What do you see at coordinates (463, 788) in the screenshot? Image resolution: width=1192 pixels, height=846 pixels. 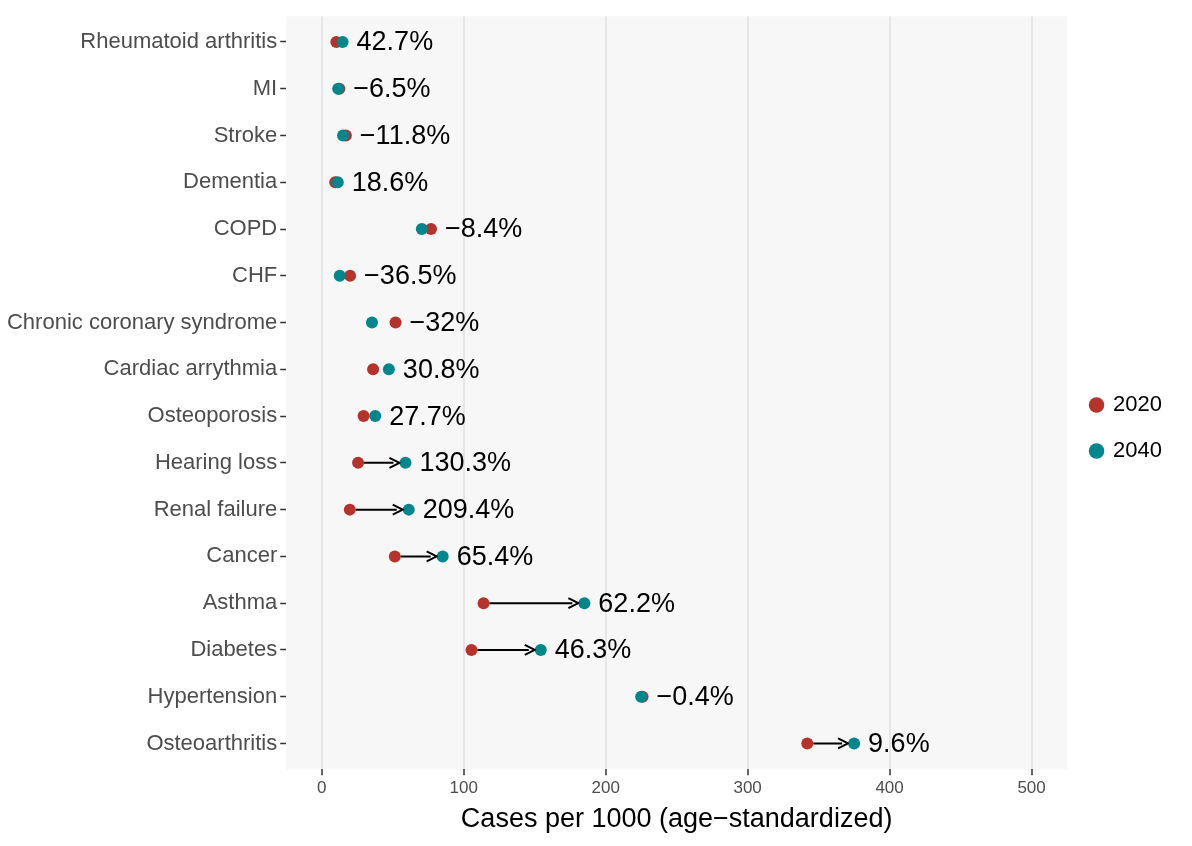 I see `x-tick-label: 100` at bounding box center [463, 788].